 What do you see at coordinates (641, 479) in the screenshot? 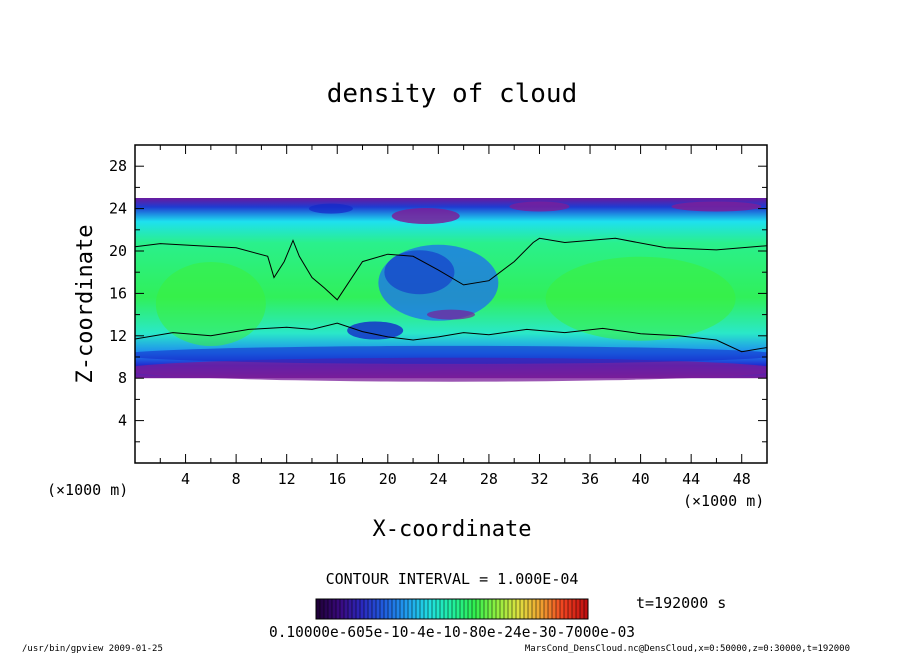
I see `x-tick-label: 40` at bounding box center [641, 479].